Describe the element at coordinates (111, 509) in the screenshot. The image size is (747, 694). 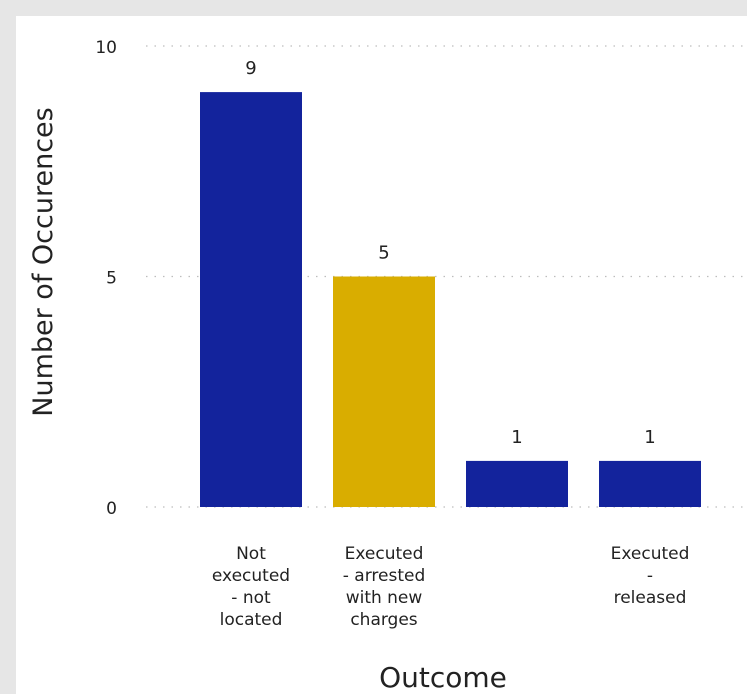
I see `y-tick-label: 0` at that location.